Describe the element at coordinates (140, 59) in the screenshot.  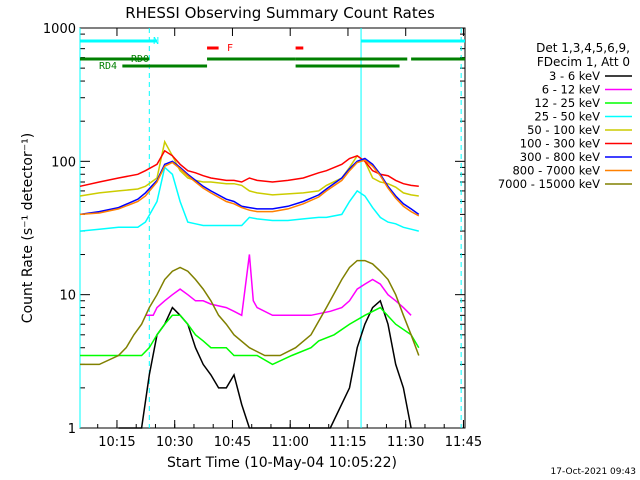
I see `marker-label-rd0: RD0` at that location.